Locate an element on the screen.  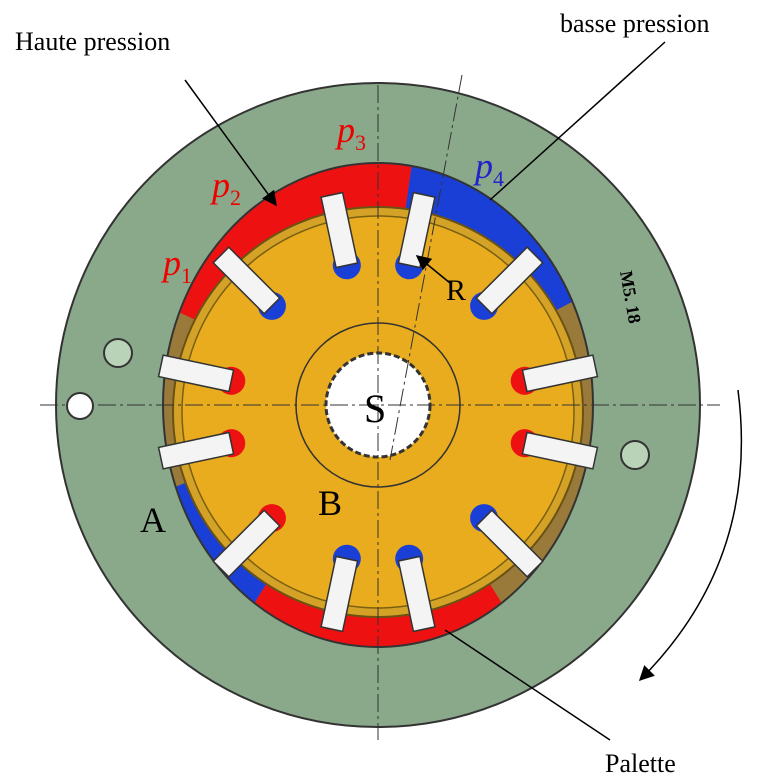
vane-axis is located at coordinates (426, 267).